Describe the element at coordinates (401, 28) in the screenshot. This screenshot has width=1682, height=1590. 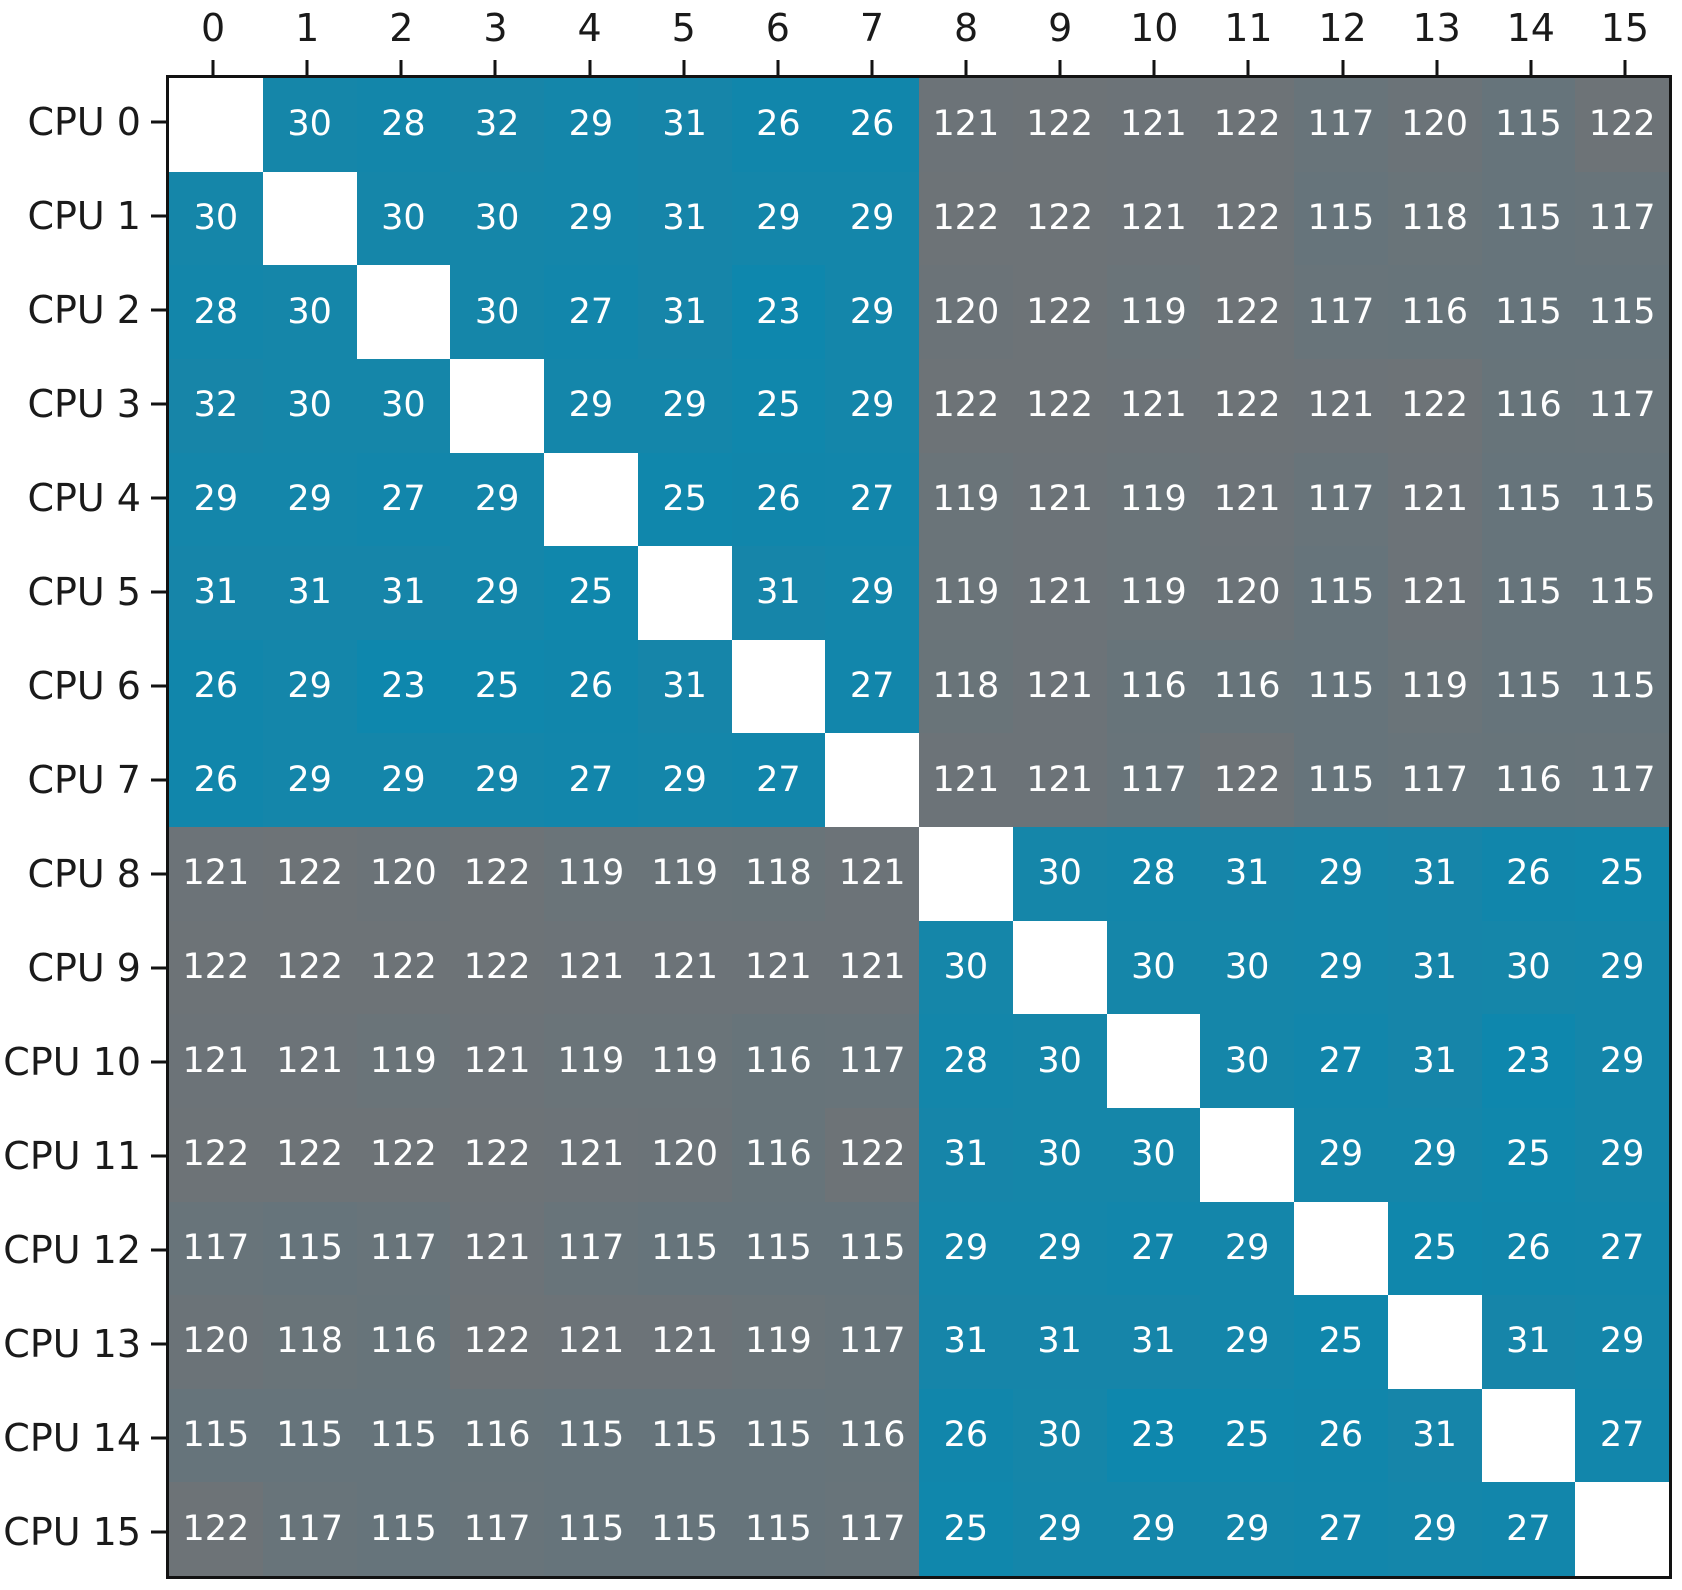
I see `x-tick-label: 2` at that location.